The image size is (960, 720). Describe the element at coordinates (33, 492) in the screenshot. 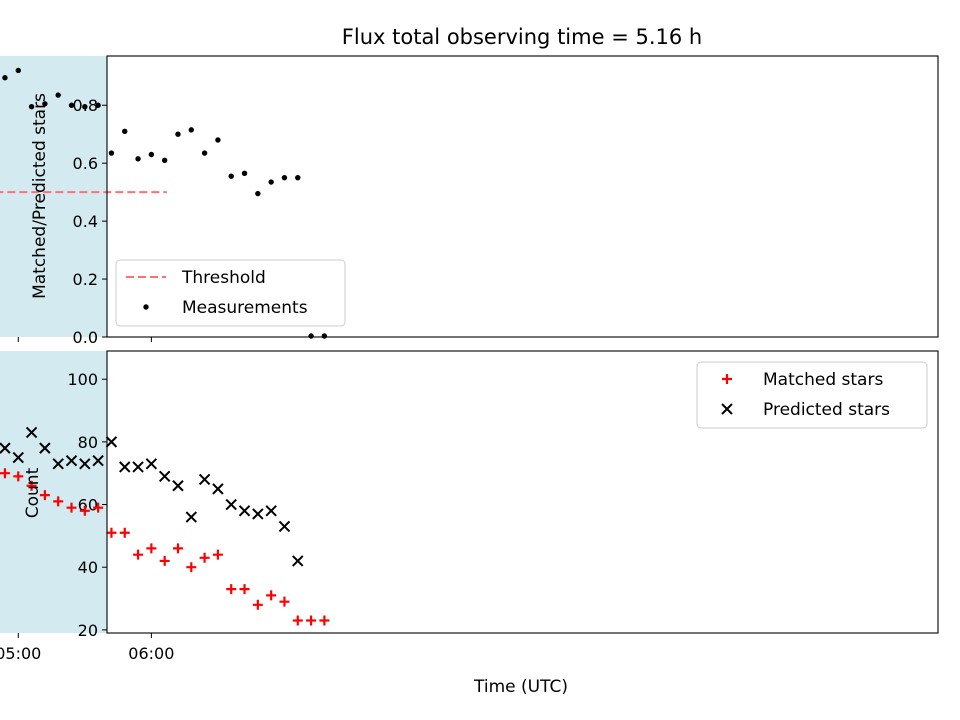

I see `y-axis-label-count: Count` at that location.